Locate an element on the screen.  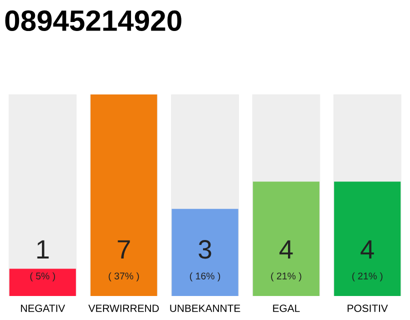
x-tick-label: NEGATIV is located at coordinates (43, 308).